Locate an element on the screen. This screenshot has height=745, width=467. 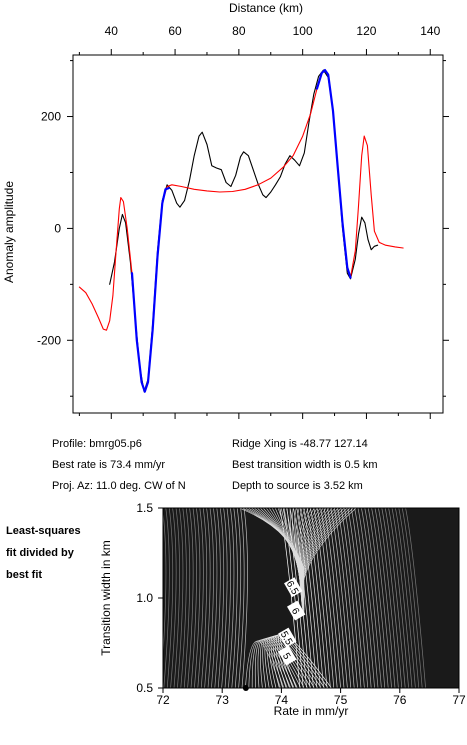
bottom-y-tick-label: 1.5 is located at coordinates (144, 508).